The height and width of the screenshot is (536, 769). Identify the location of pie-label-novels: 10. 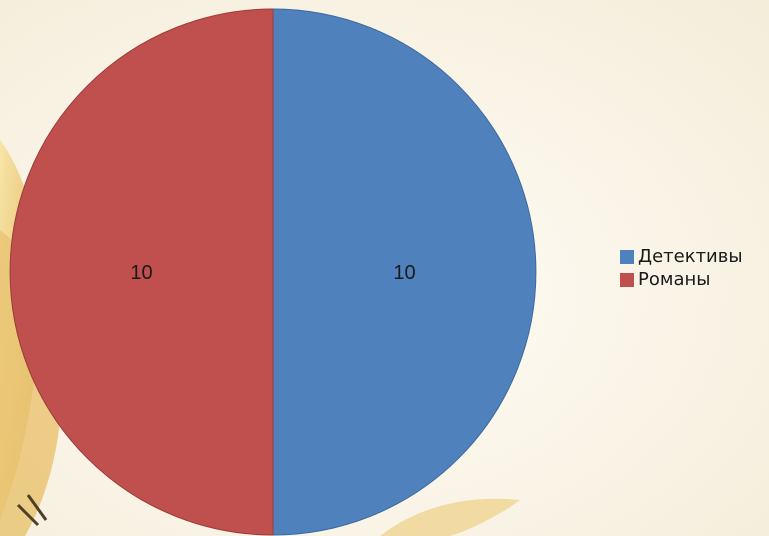
(141, 273).